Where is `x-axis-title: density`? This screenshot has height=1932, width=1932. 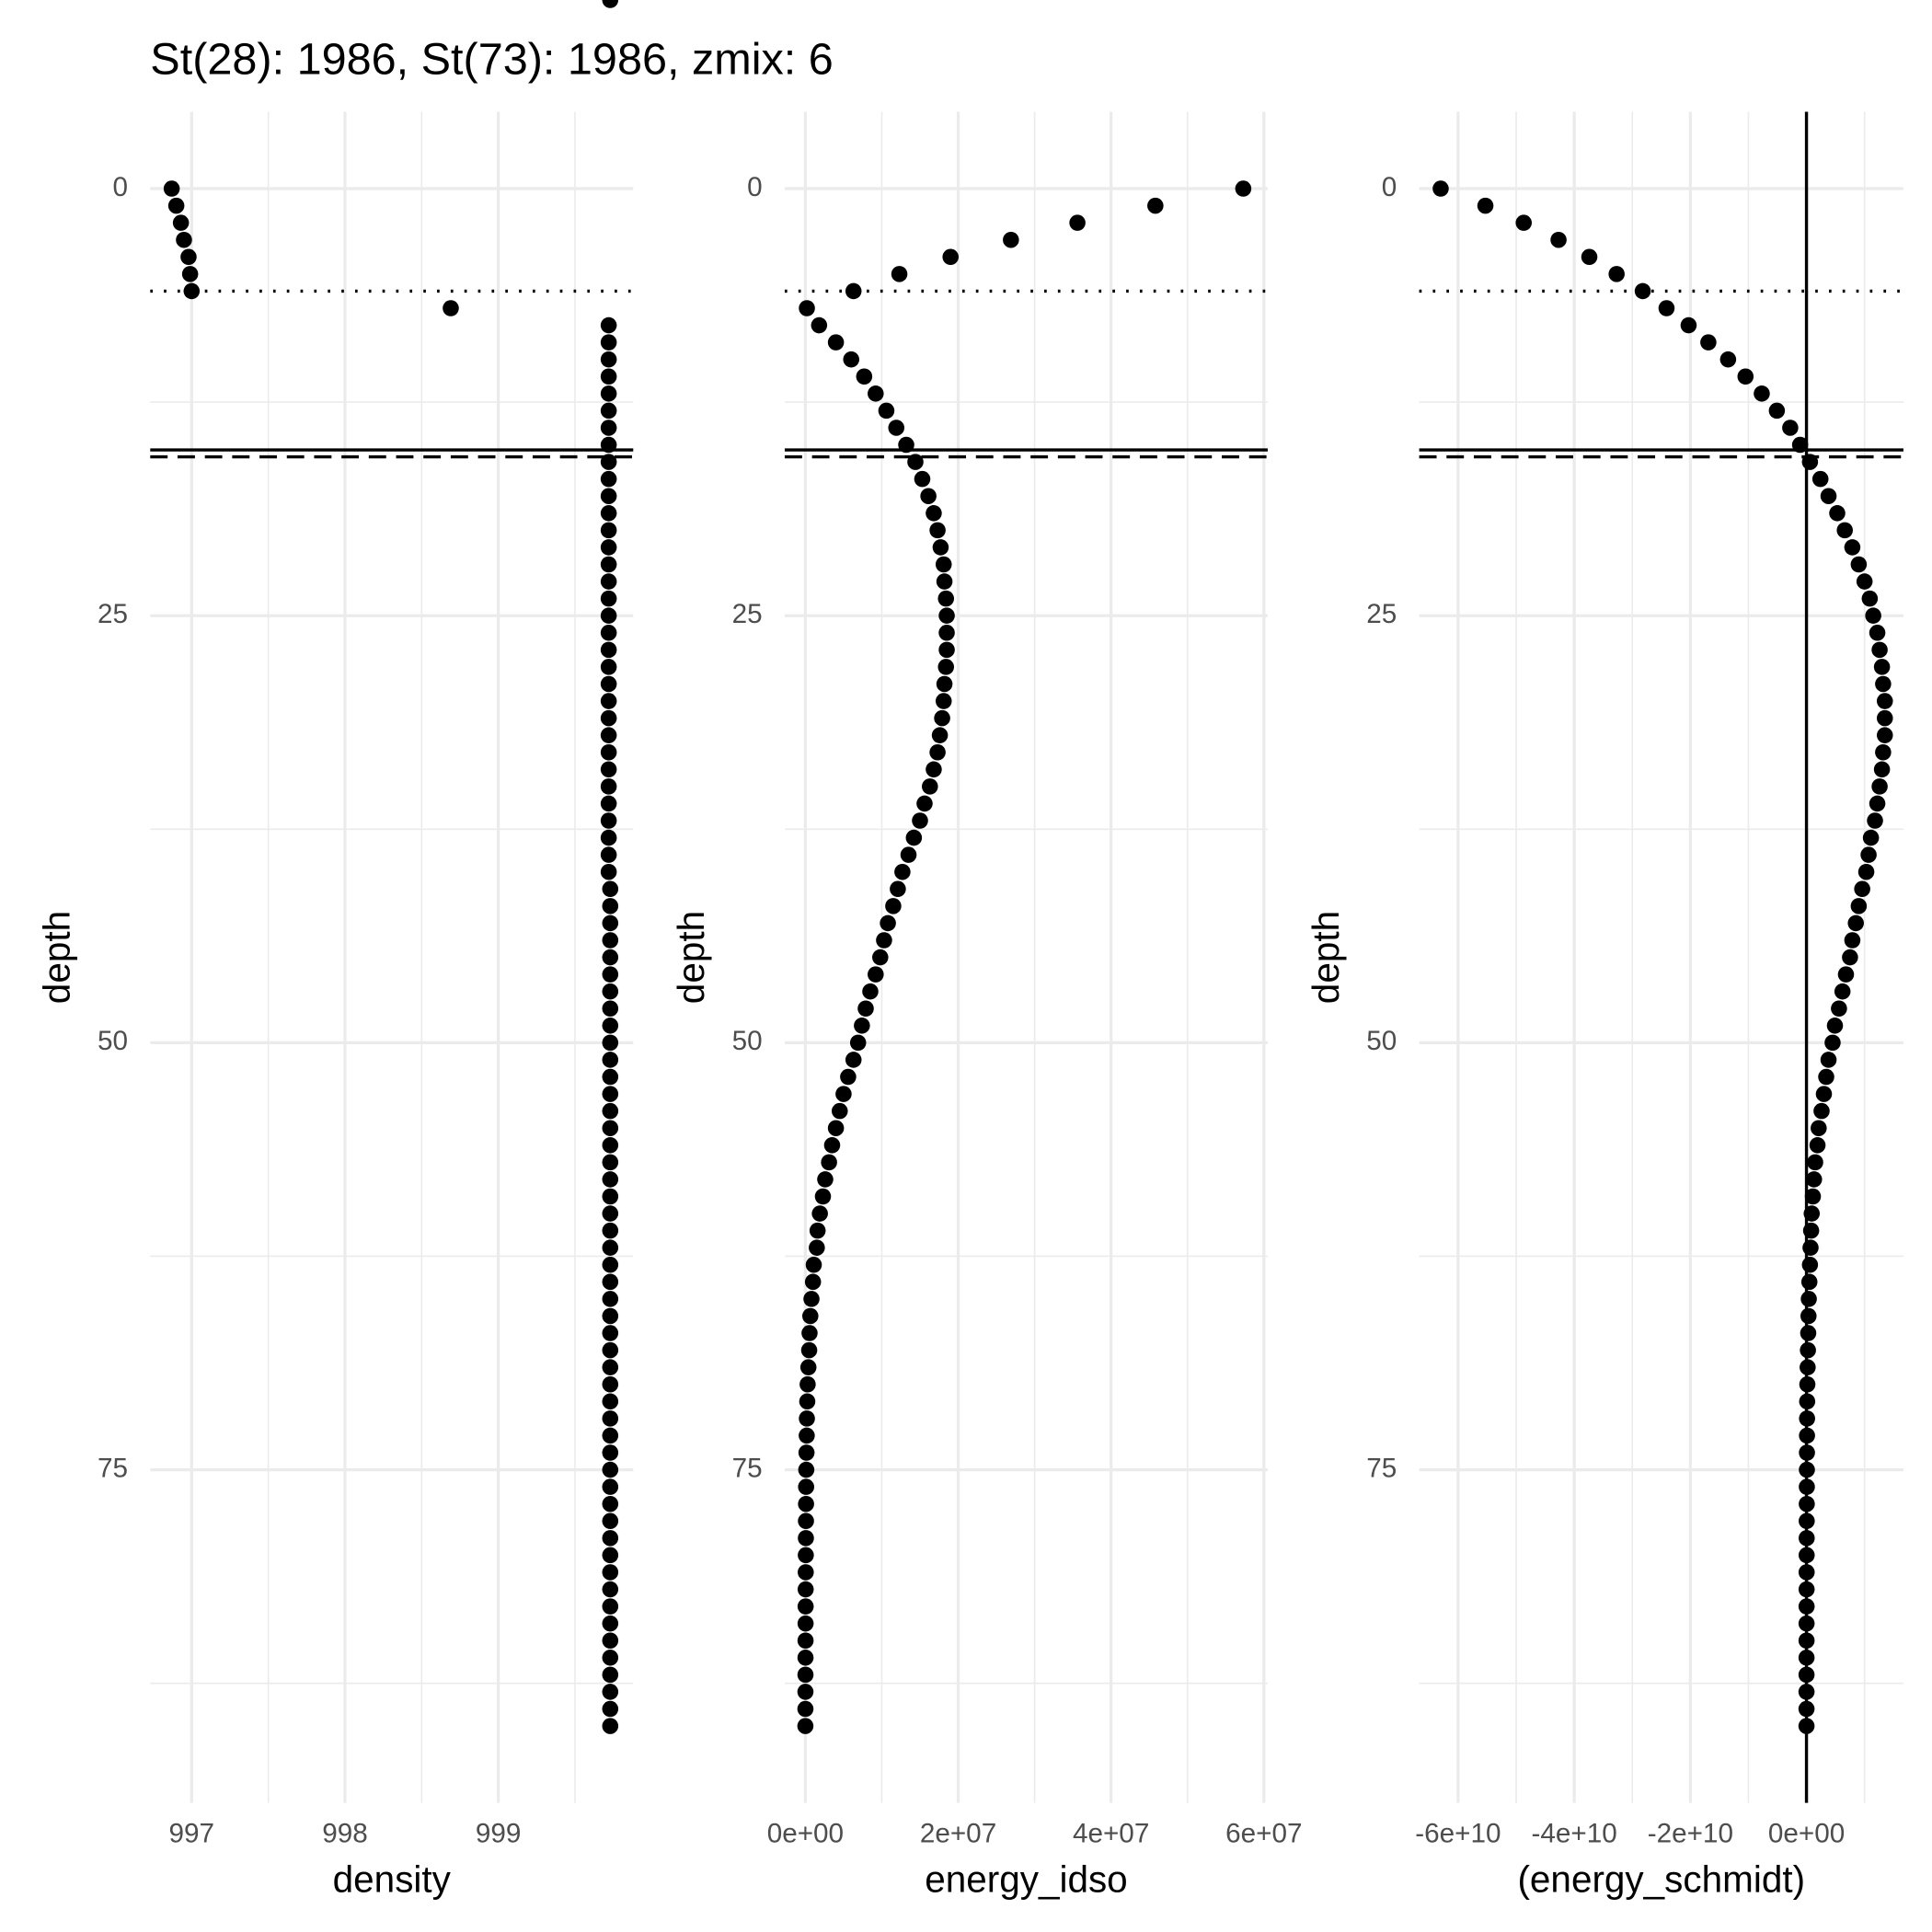
x-axis-title: density is located at coordinates (392, 1879).